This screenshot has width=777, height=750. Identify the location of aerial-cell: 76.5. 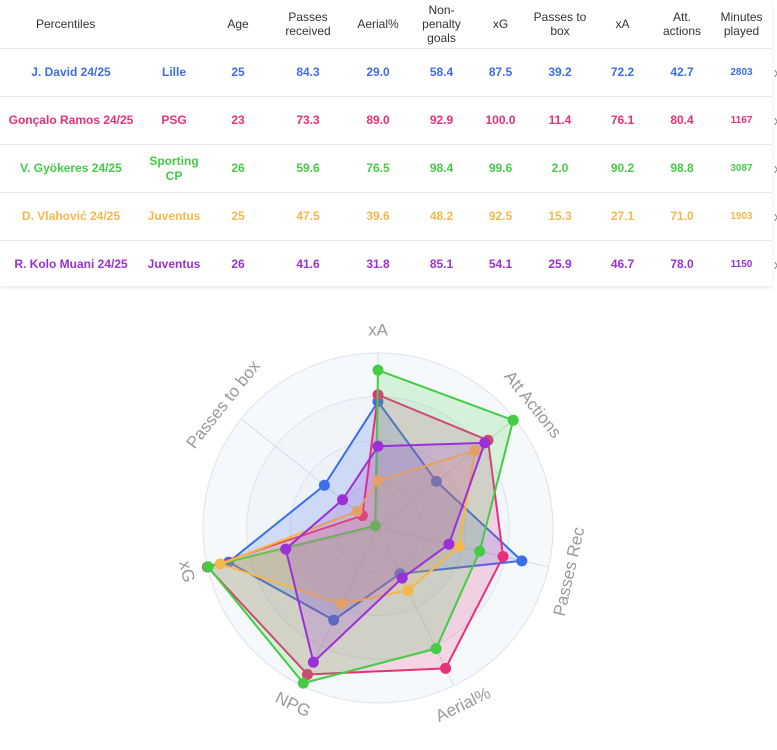
(378, 168).